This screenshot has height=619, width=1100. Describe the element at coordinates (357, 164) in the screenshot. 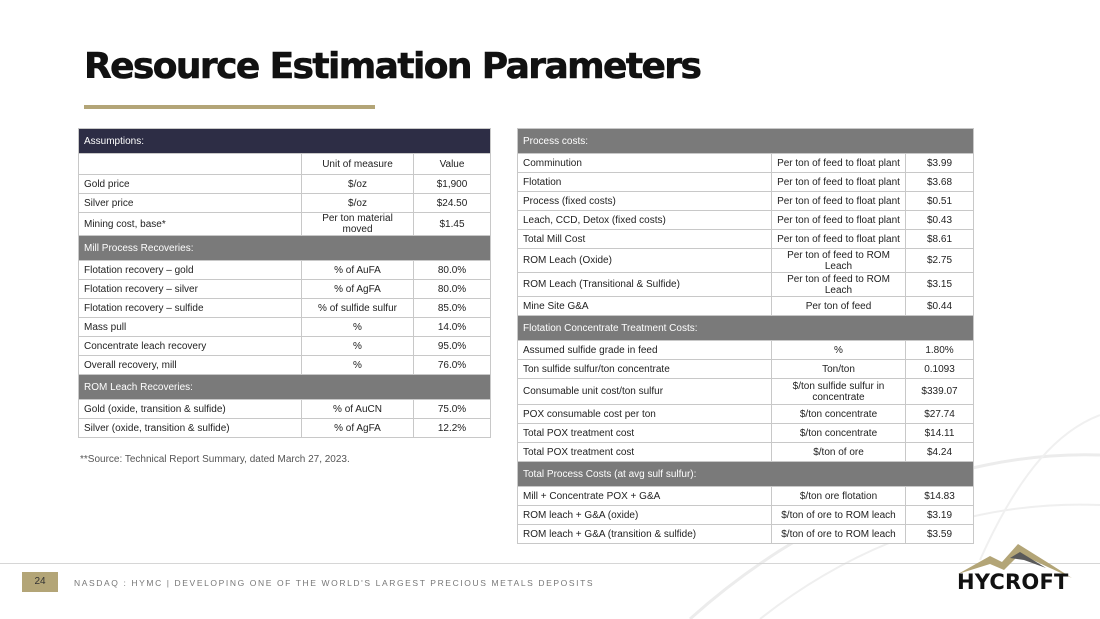

I see `col-unit-header: Unit of measure` at that location.